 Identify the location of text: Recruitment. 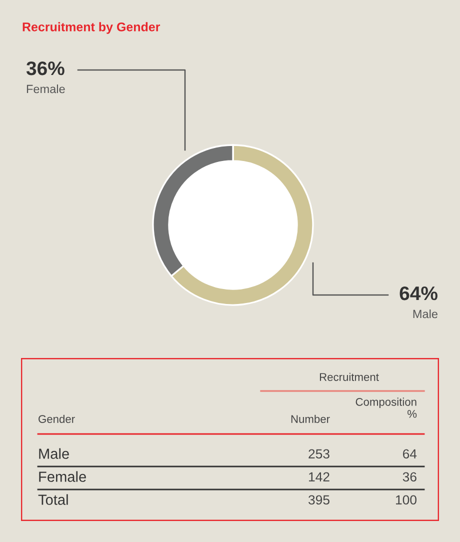
(349, 376).